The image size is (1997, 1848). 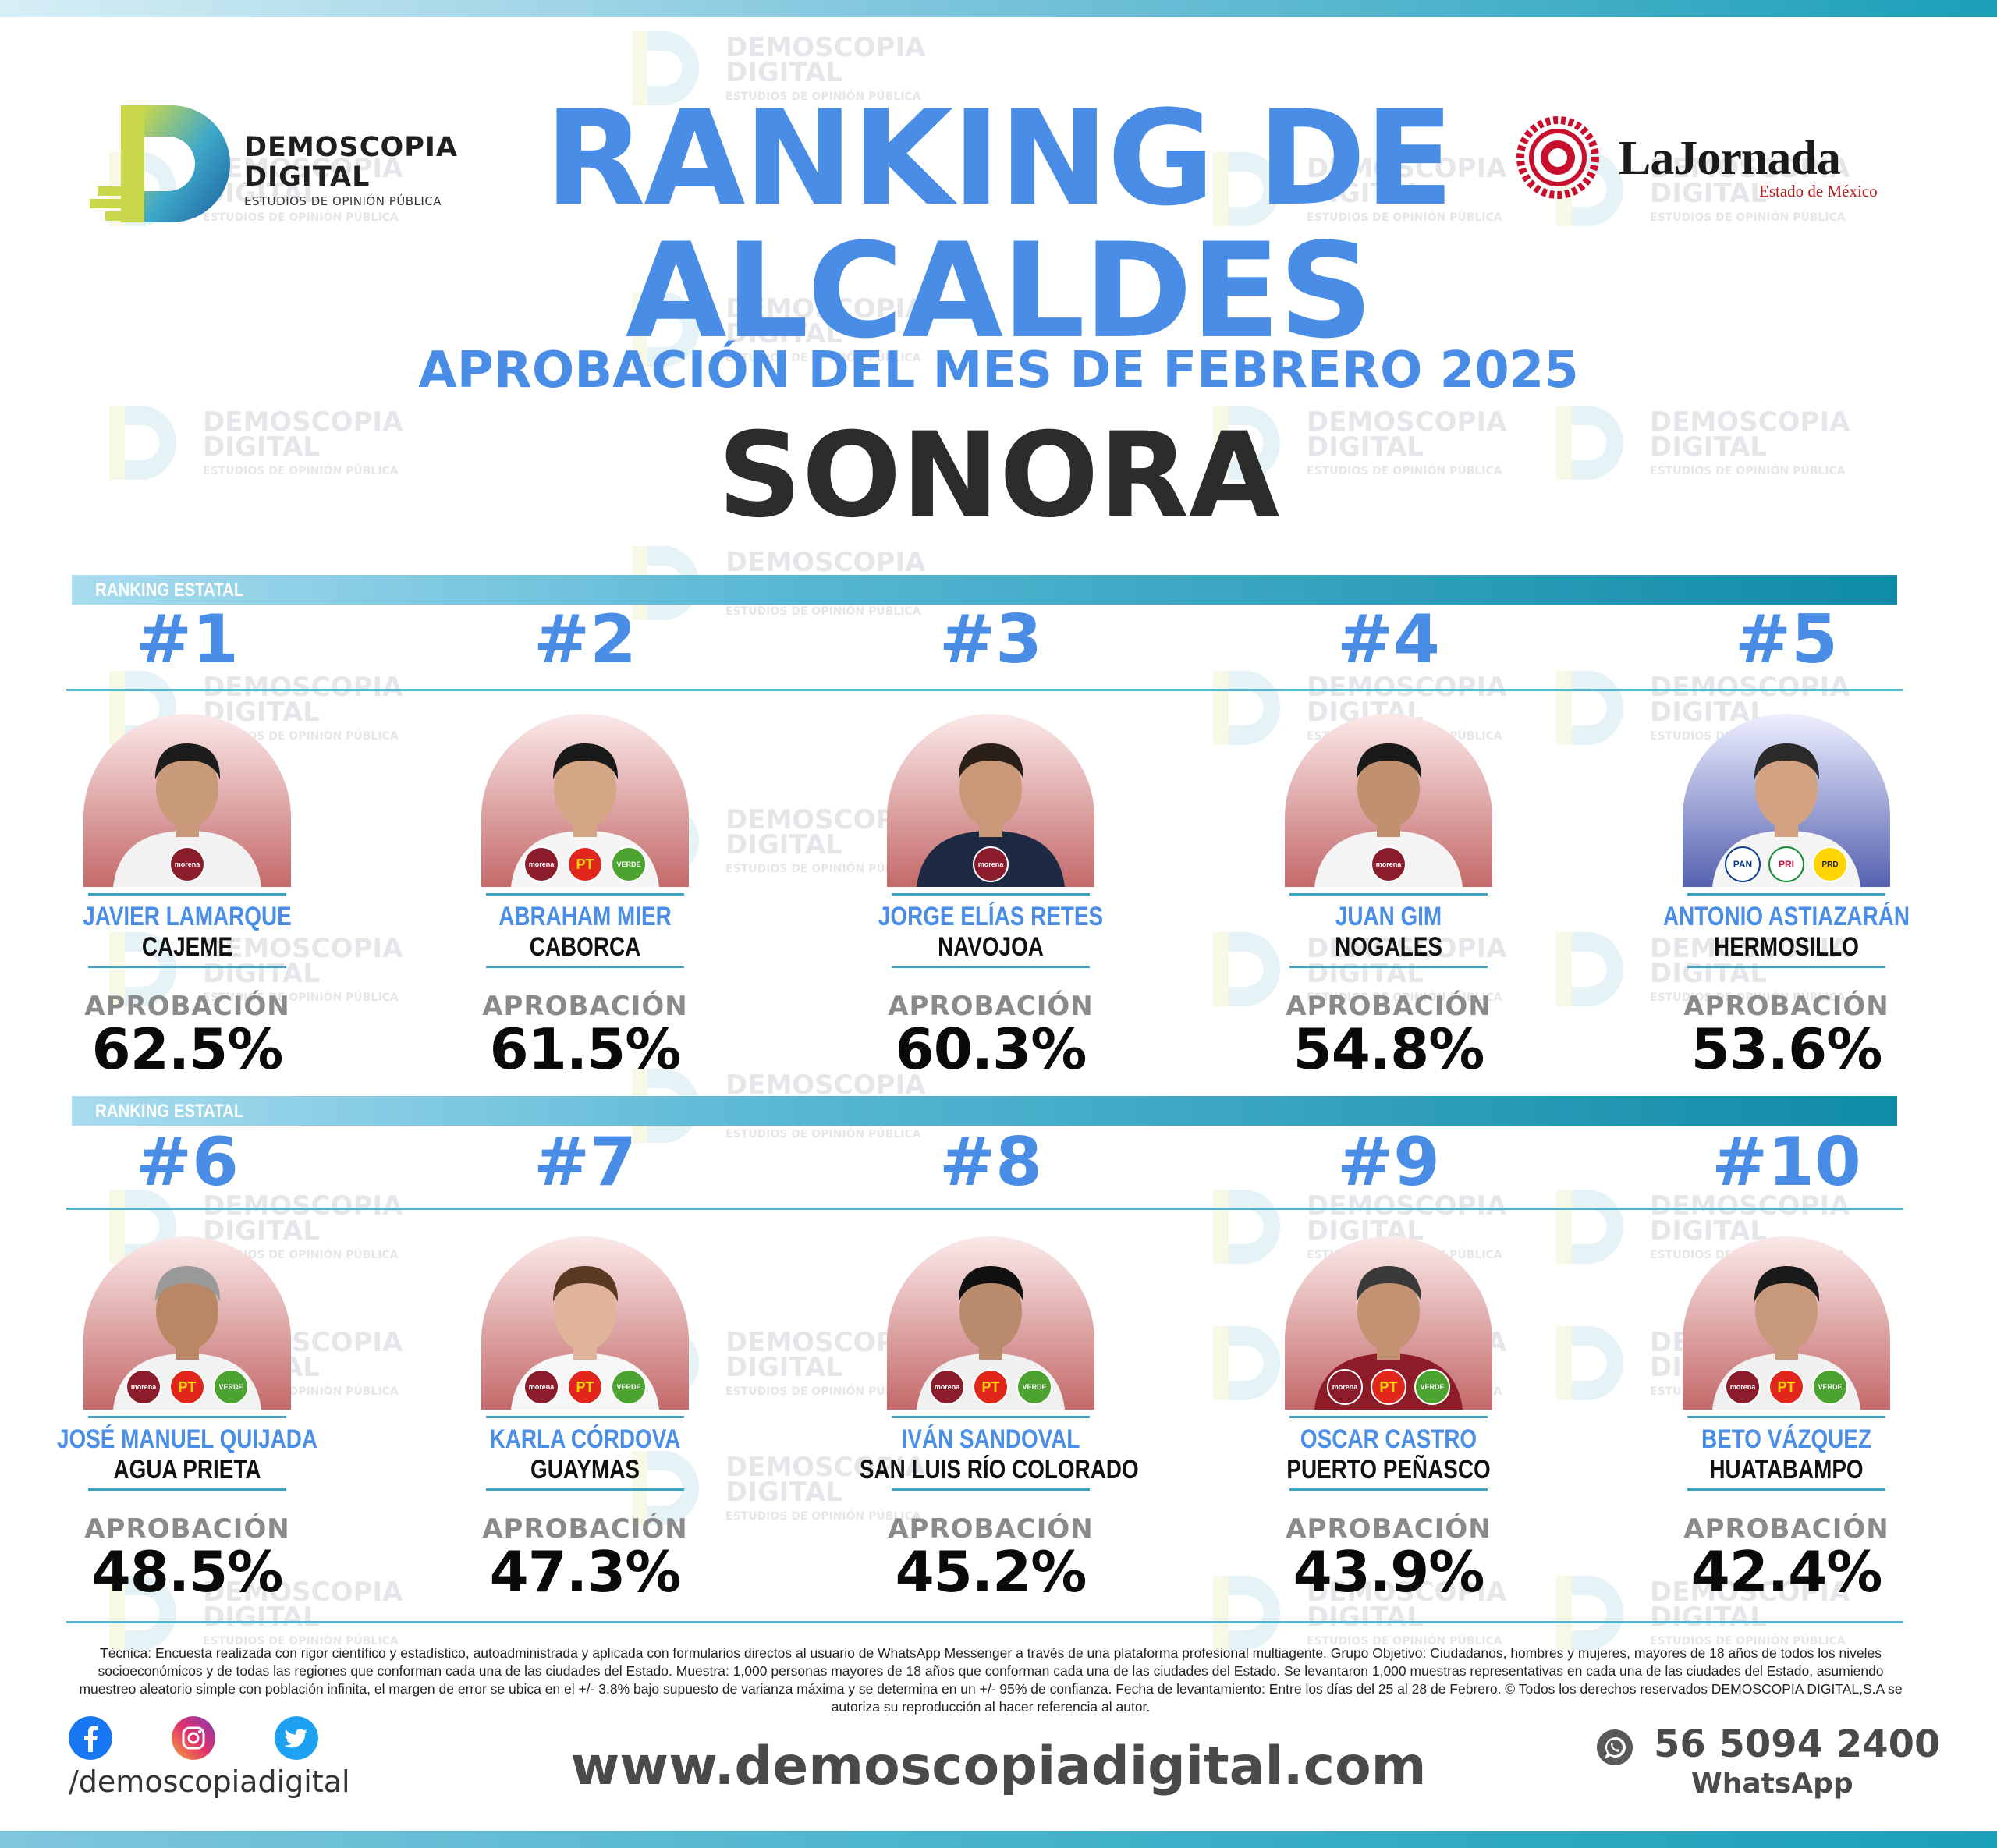 What do you see at coordinates (585, 640) in the screenshot?
I see `rank-number: #2` at bounding box center [585, 640].